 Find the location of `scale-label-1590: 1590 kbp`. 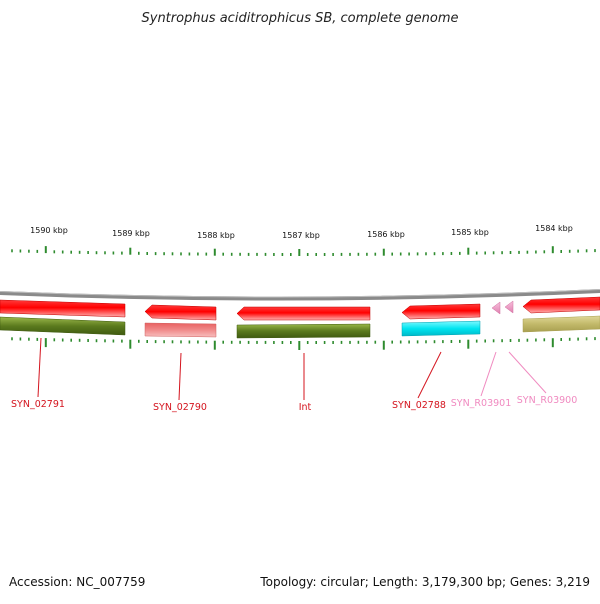

scale-label-1590: 1590 kbp is located at coordinates (49, 230).